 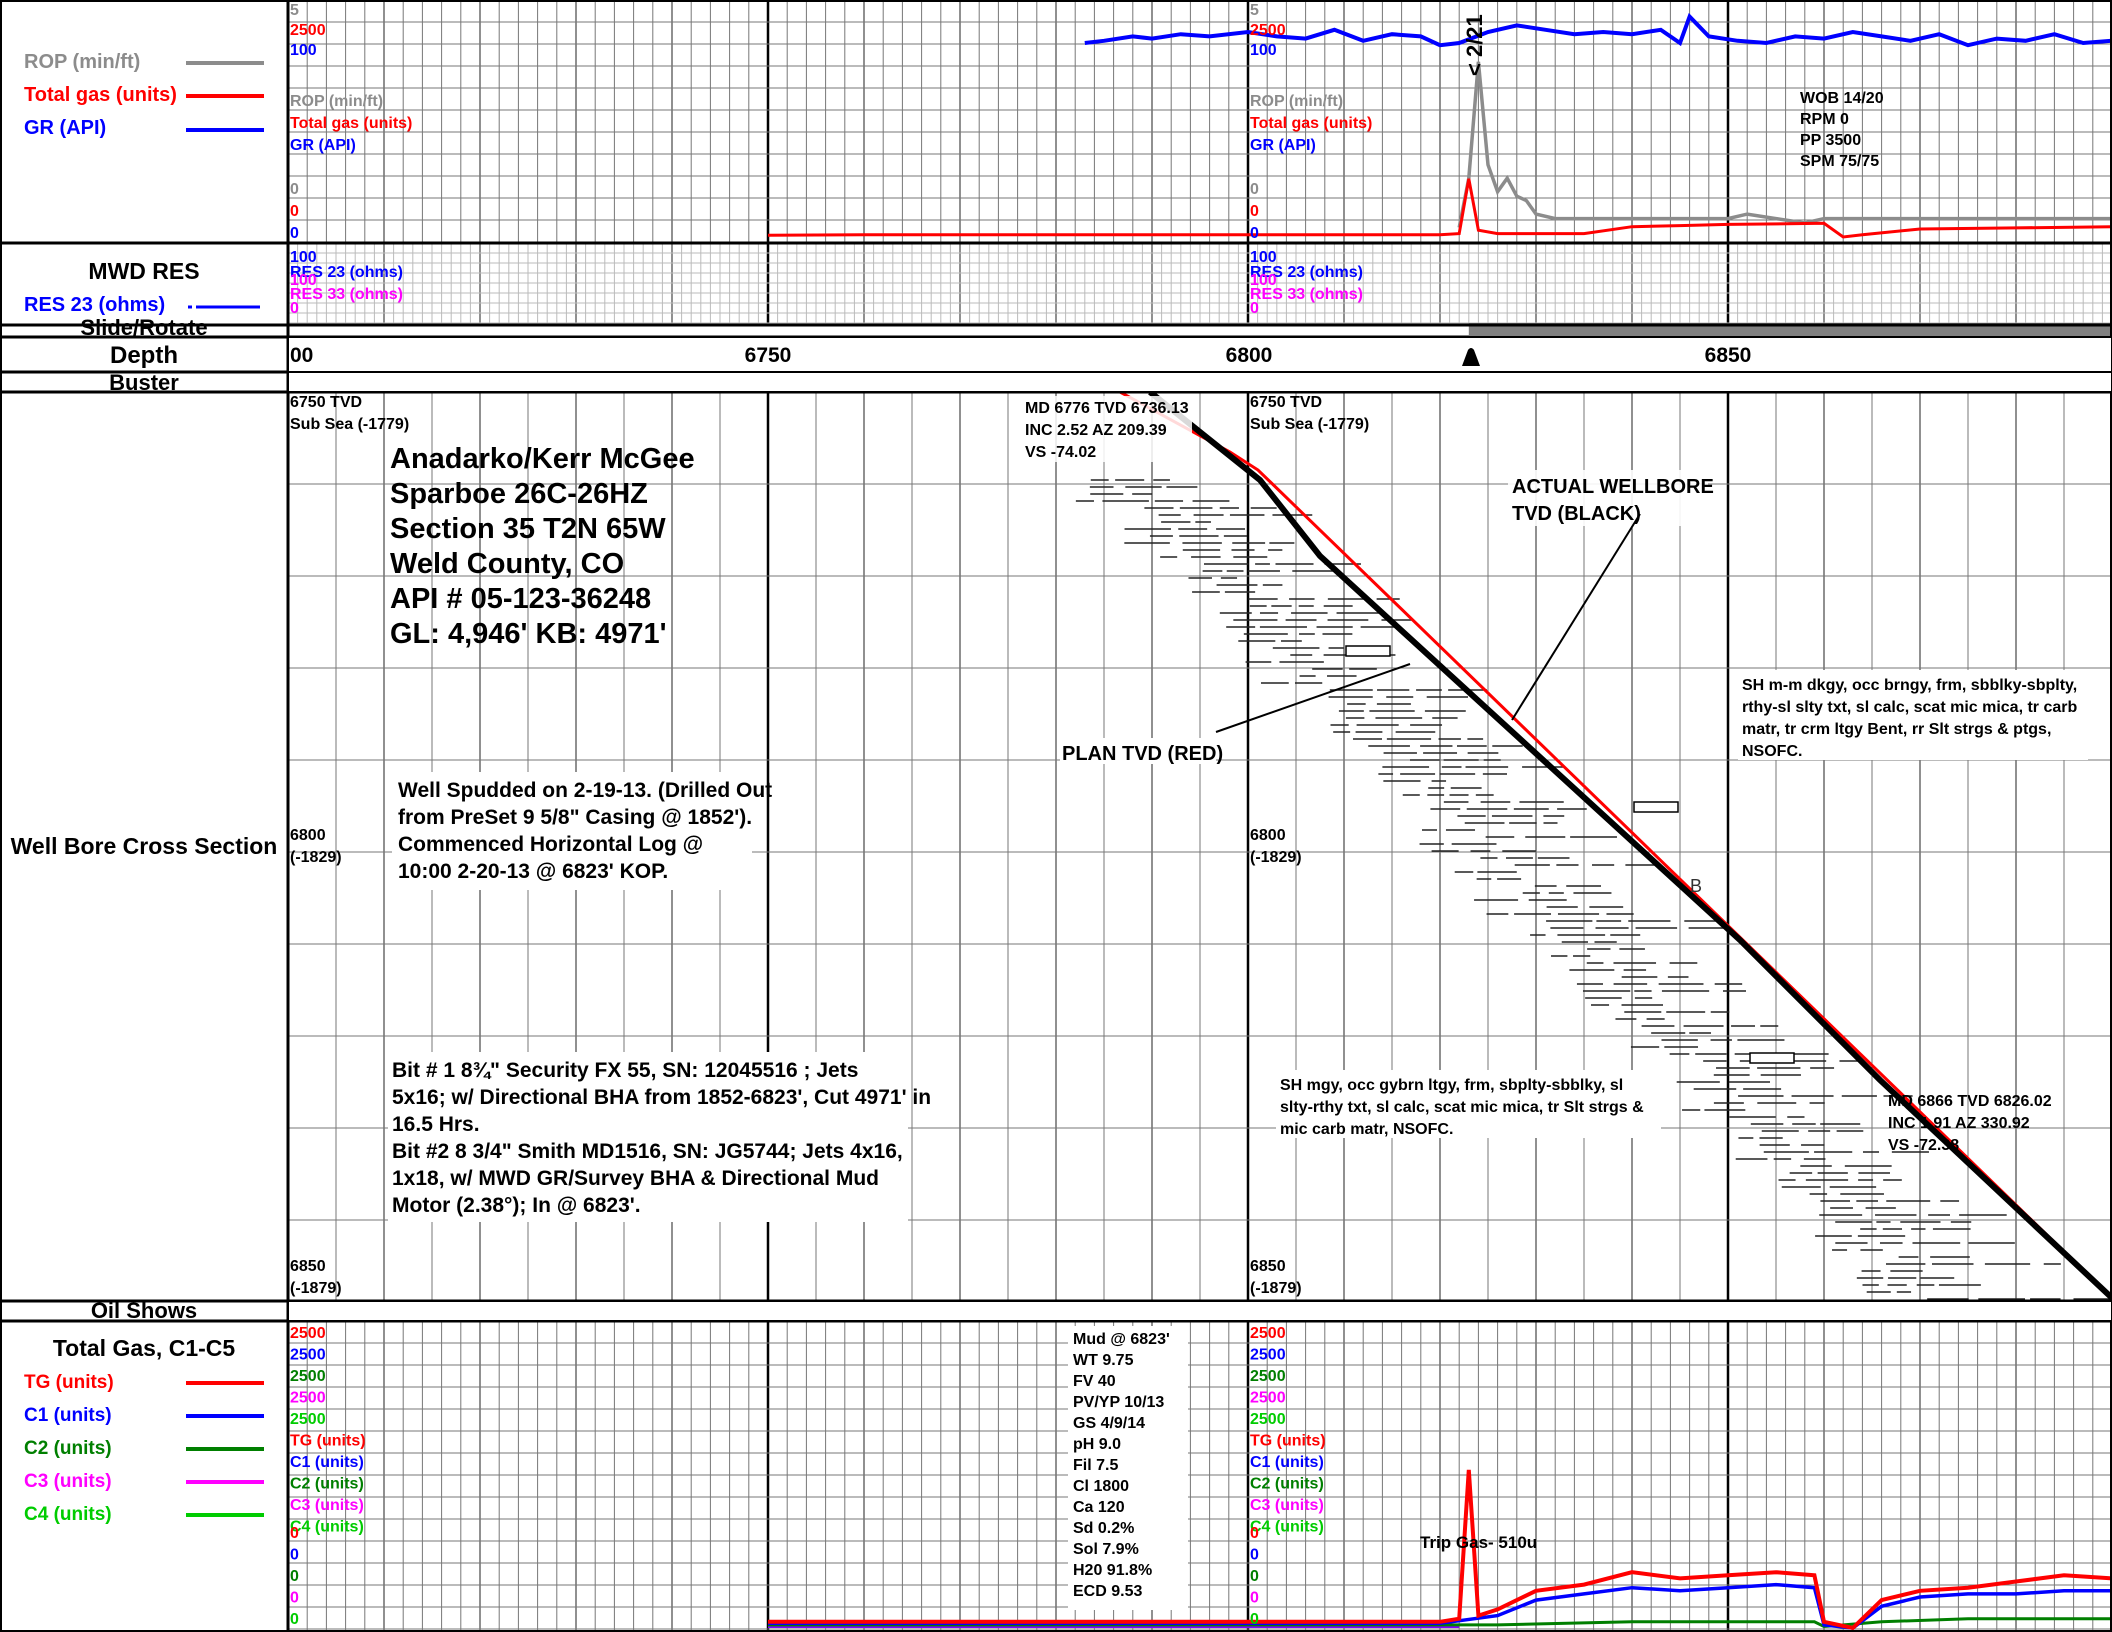 I want to click on scale-label: C2 (units), so click(x=1287, y=1484).